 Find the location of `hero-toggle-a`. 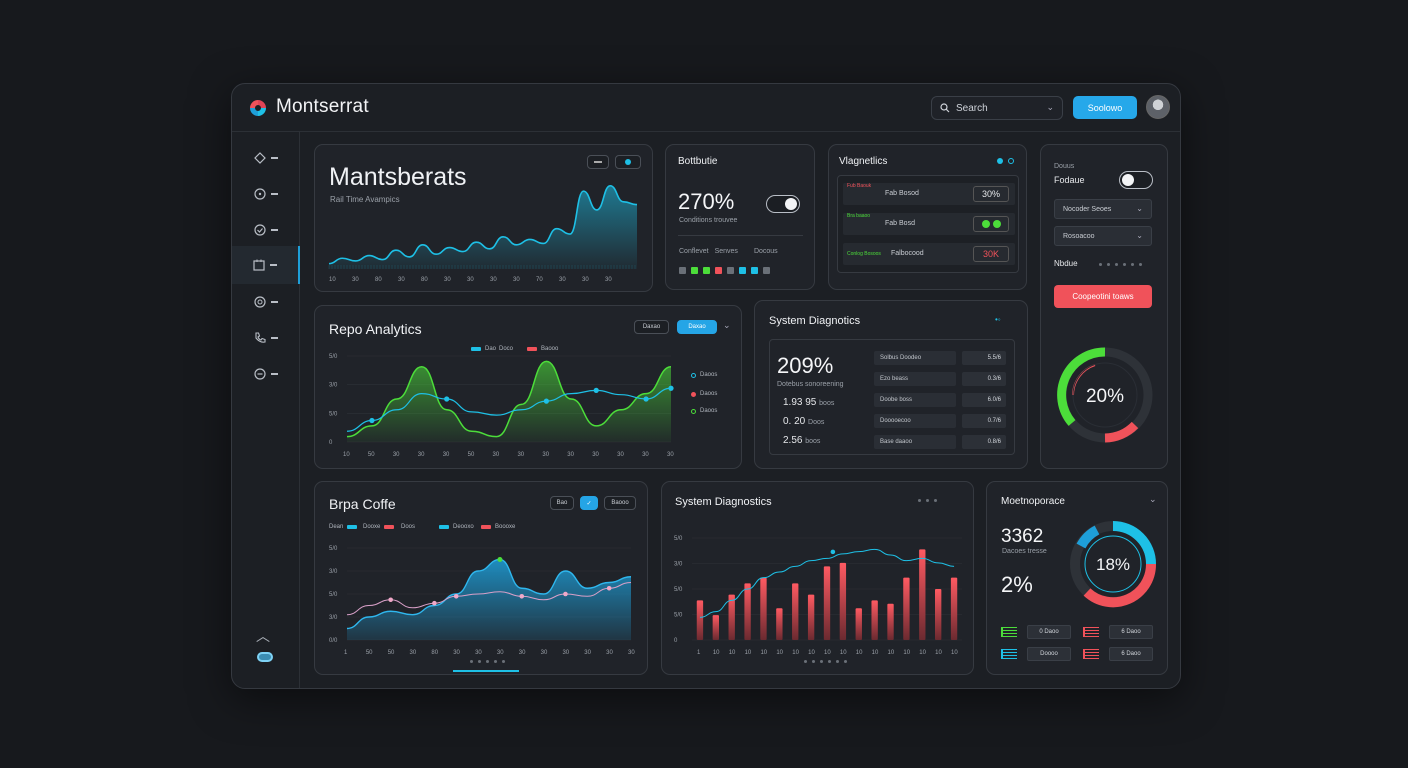

hero-toggle-a is located at coordinates (598, 162).